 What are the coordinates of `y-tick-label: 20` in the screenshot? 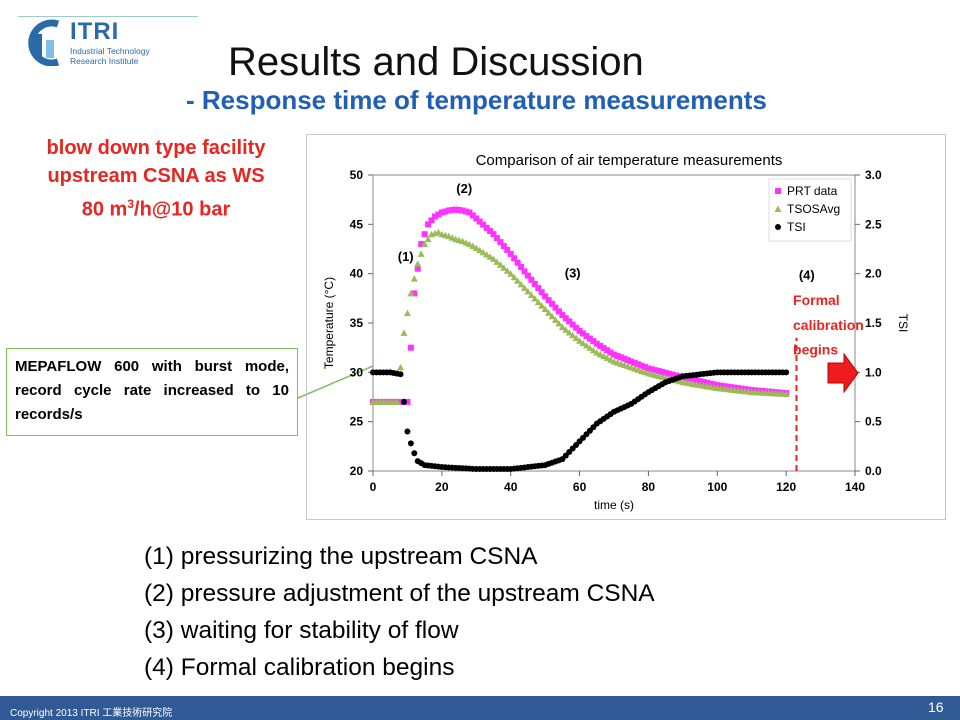 It's located at (357, 471).